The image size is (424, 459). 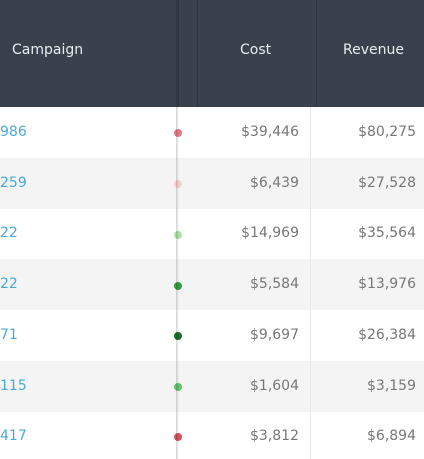 What do you see at coordinates (13, 436) in the screenshot?
I see `campaign-link: 417` at bounding box center [13, 436].